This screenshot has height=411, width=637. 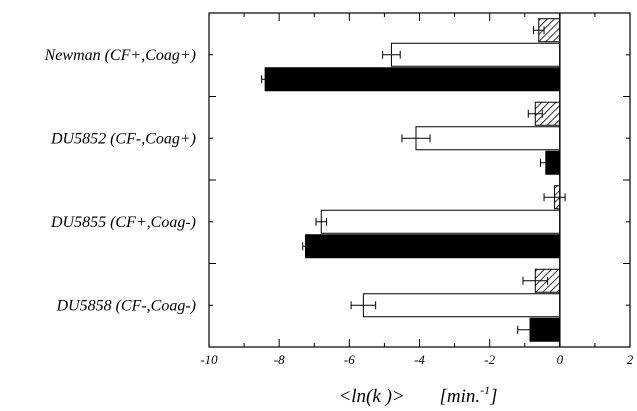 What do you see at coordinates (120, 55) in the screenshot?
I see `category-label: Newman (CF+,Coag+)` at bounding box center [120, 55].